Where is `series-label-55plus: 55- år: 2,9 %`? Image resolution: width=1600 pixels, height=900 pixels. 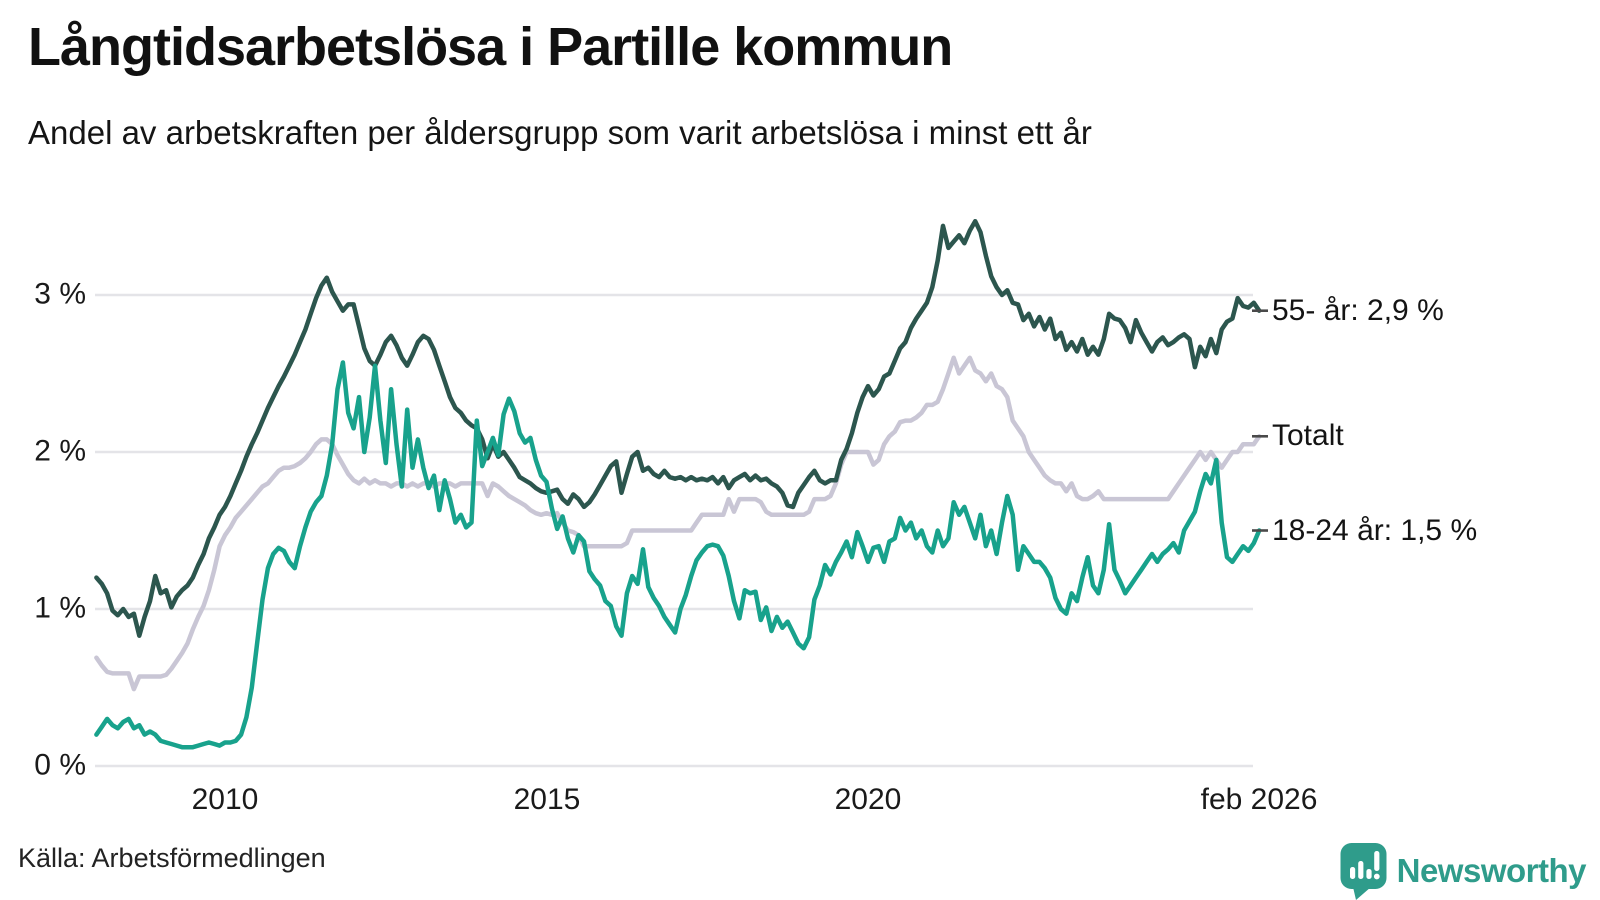 series-label-55plus: 55- år: 2,9 % is located at coordinates (1358, 310).